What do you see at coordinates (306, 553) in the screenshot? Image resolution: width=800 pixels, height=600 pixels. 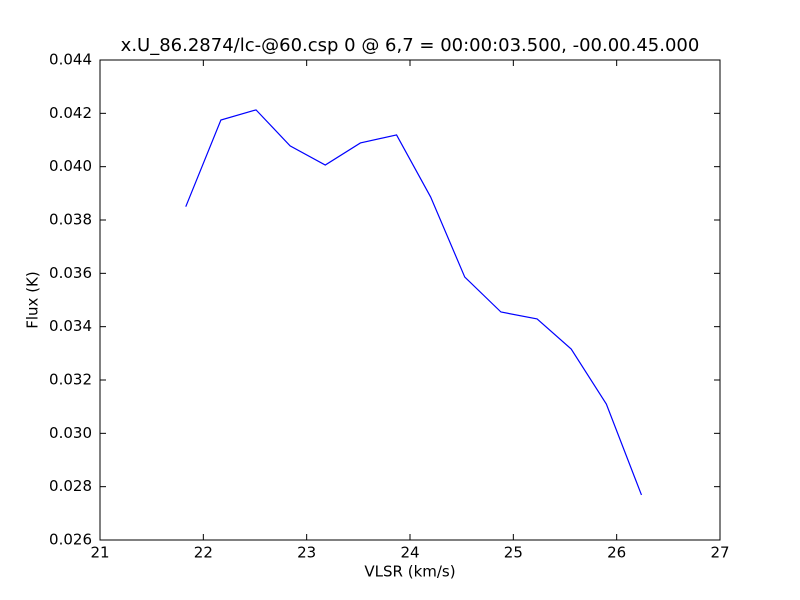 I see `x-tick-label: 23` at bounding box center [306, 553].